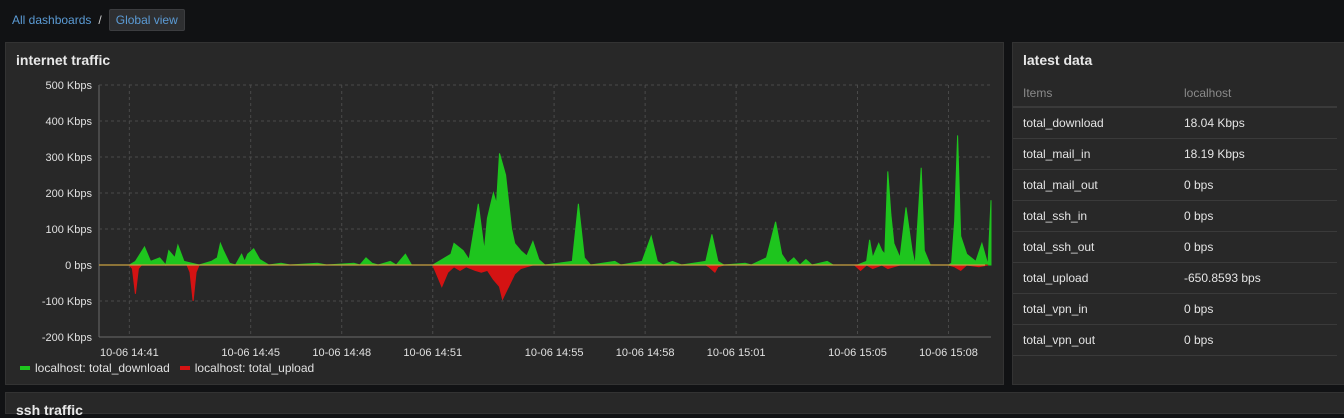  I want to click on y-tick-label: 0 bps, so click(78, 266).